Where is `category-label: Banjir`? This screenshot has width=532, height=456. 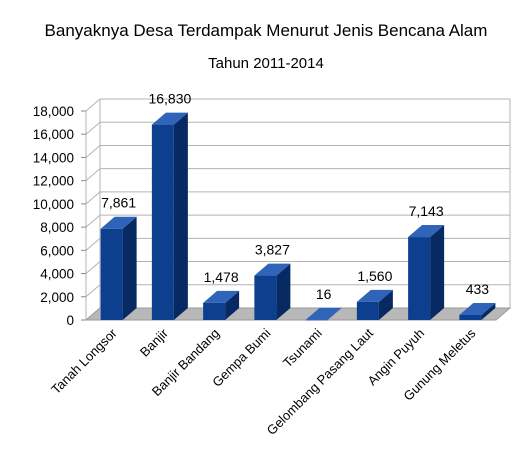 category-label: Banjir is located at coordinates (154, 342).